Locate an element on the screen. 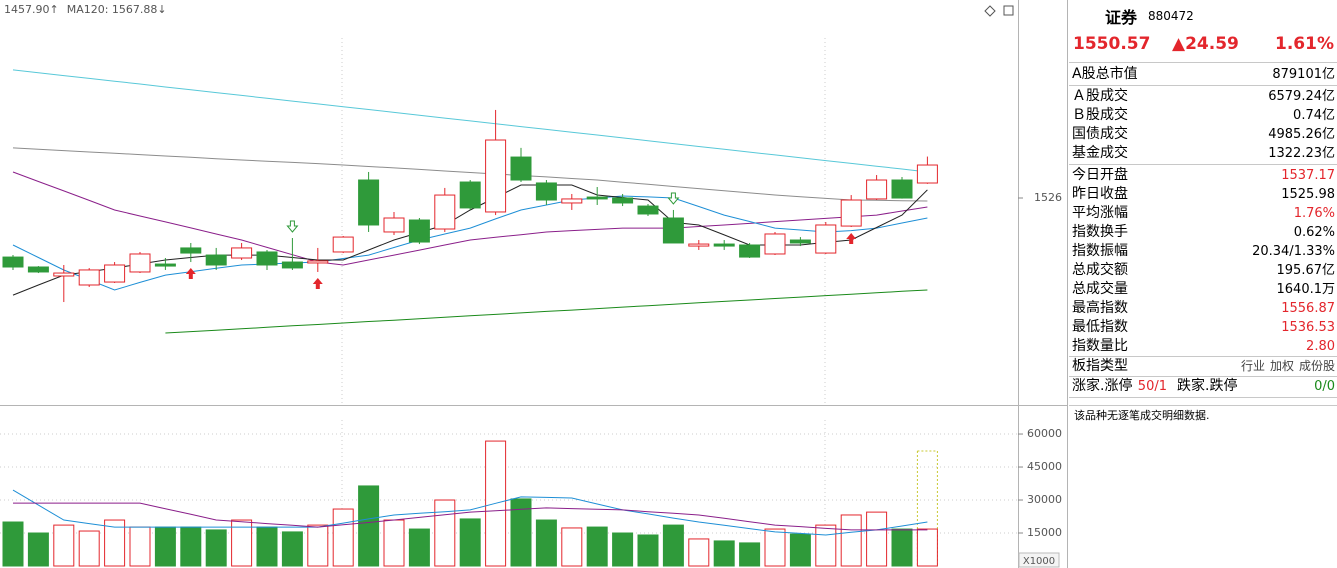  volume-ma-line is located at coordinates (470, 516).